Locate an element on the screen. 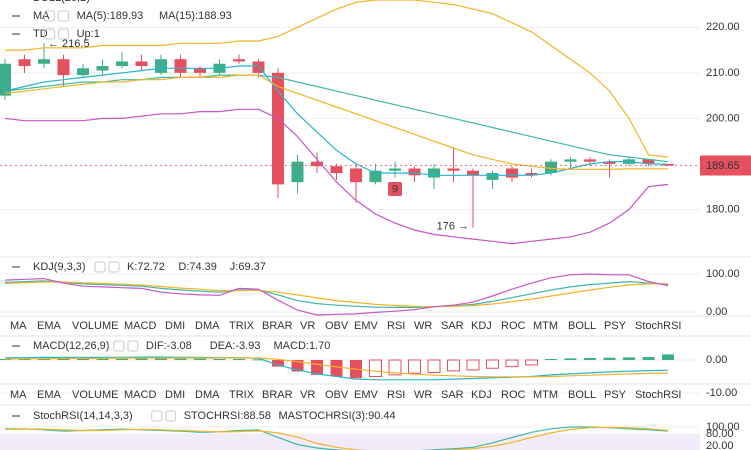 Image resolution: width=751 pixels, height=450 pixels. indicator-value: MA(15):188.93 is located at coordinates (195, 16).